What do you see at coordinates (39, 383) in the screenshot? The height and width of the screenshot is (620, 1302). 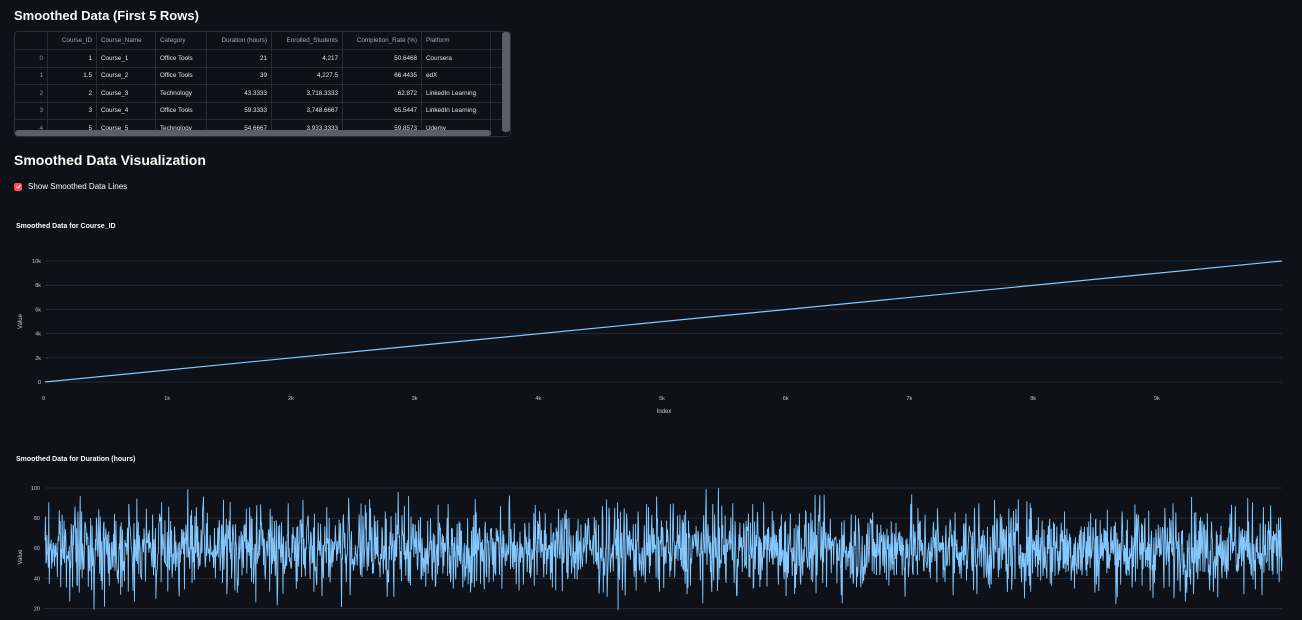 I see `y-tick-label: 0` at bounding box center [39, 383].